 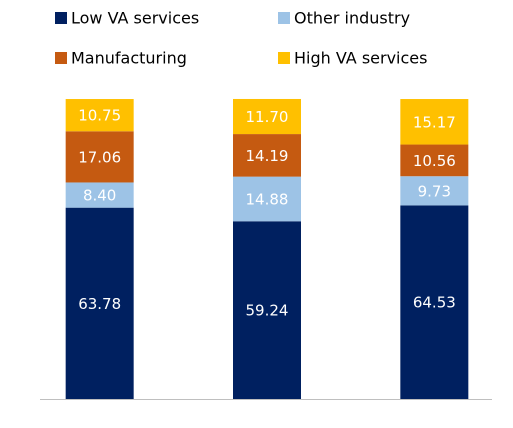 I want to click on data-label: 59.24, so click(x=267, y=311).